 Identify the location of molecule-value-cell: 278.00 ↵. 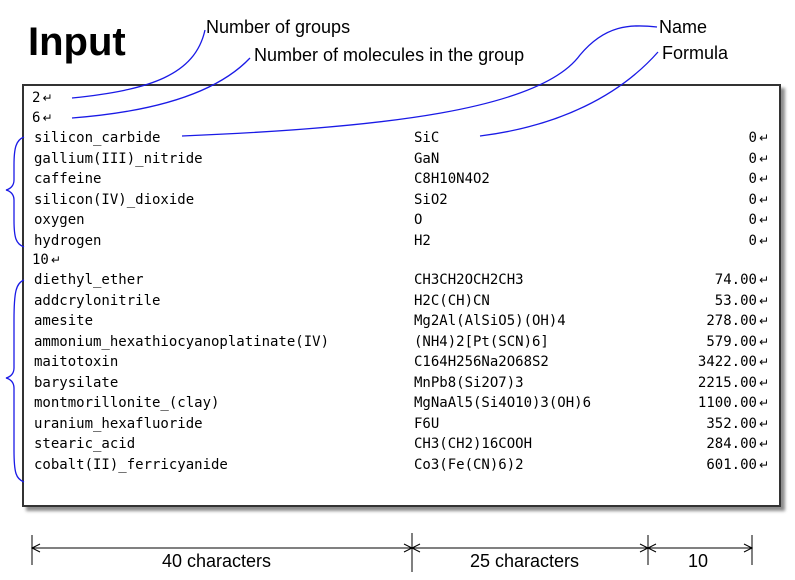
(737, 321).